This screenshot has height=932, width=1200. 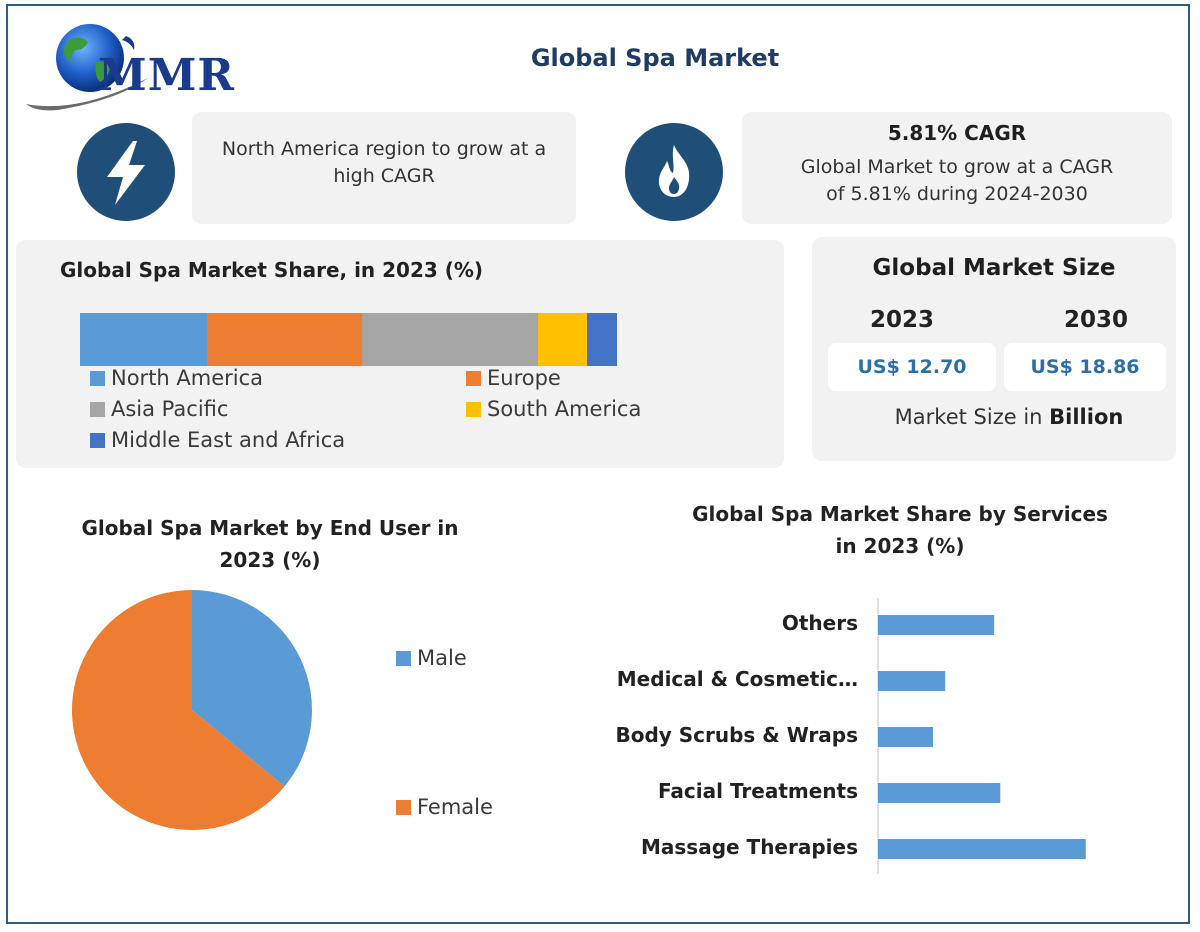 I want to click on legend-label: Europe, so click(x=524, y=378).